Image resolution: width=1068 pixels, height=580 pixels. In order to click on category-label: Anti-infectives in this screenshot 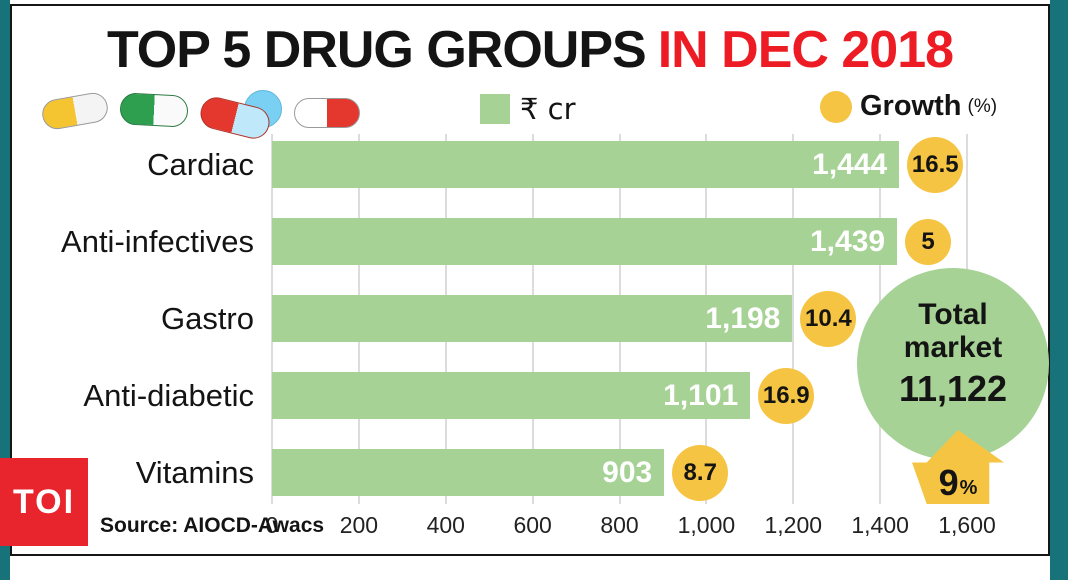, I will do `click(157, 241)`.